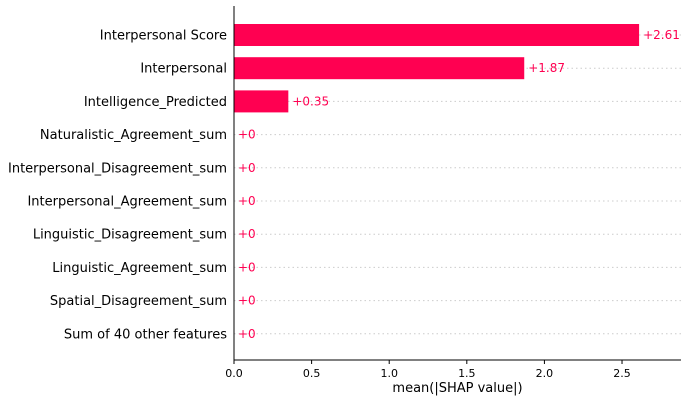  Describe the element at coordinates (117, 168) in the screenshot. I see `feature-label: Interpersonal_Disagreement_sum` at that location.